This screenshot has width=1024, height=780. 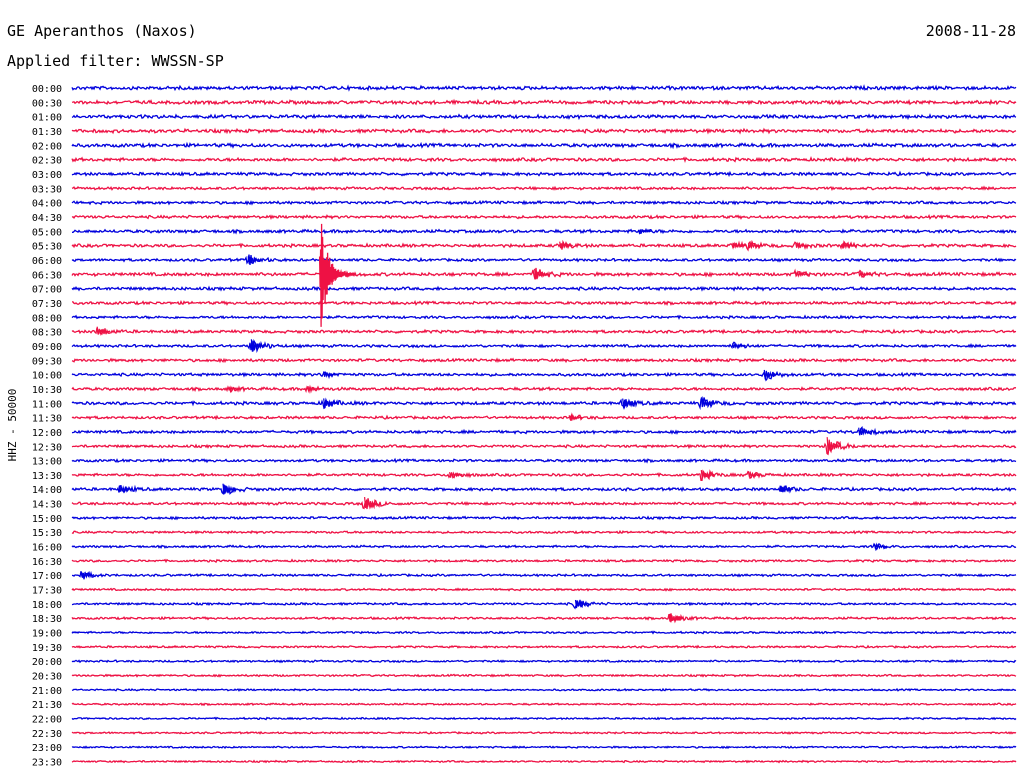 What do you see at coordinates (47, 333) in the screenshot?
I see `row-time-label: 08:30` at bounding box center [47, 333].